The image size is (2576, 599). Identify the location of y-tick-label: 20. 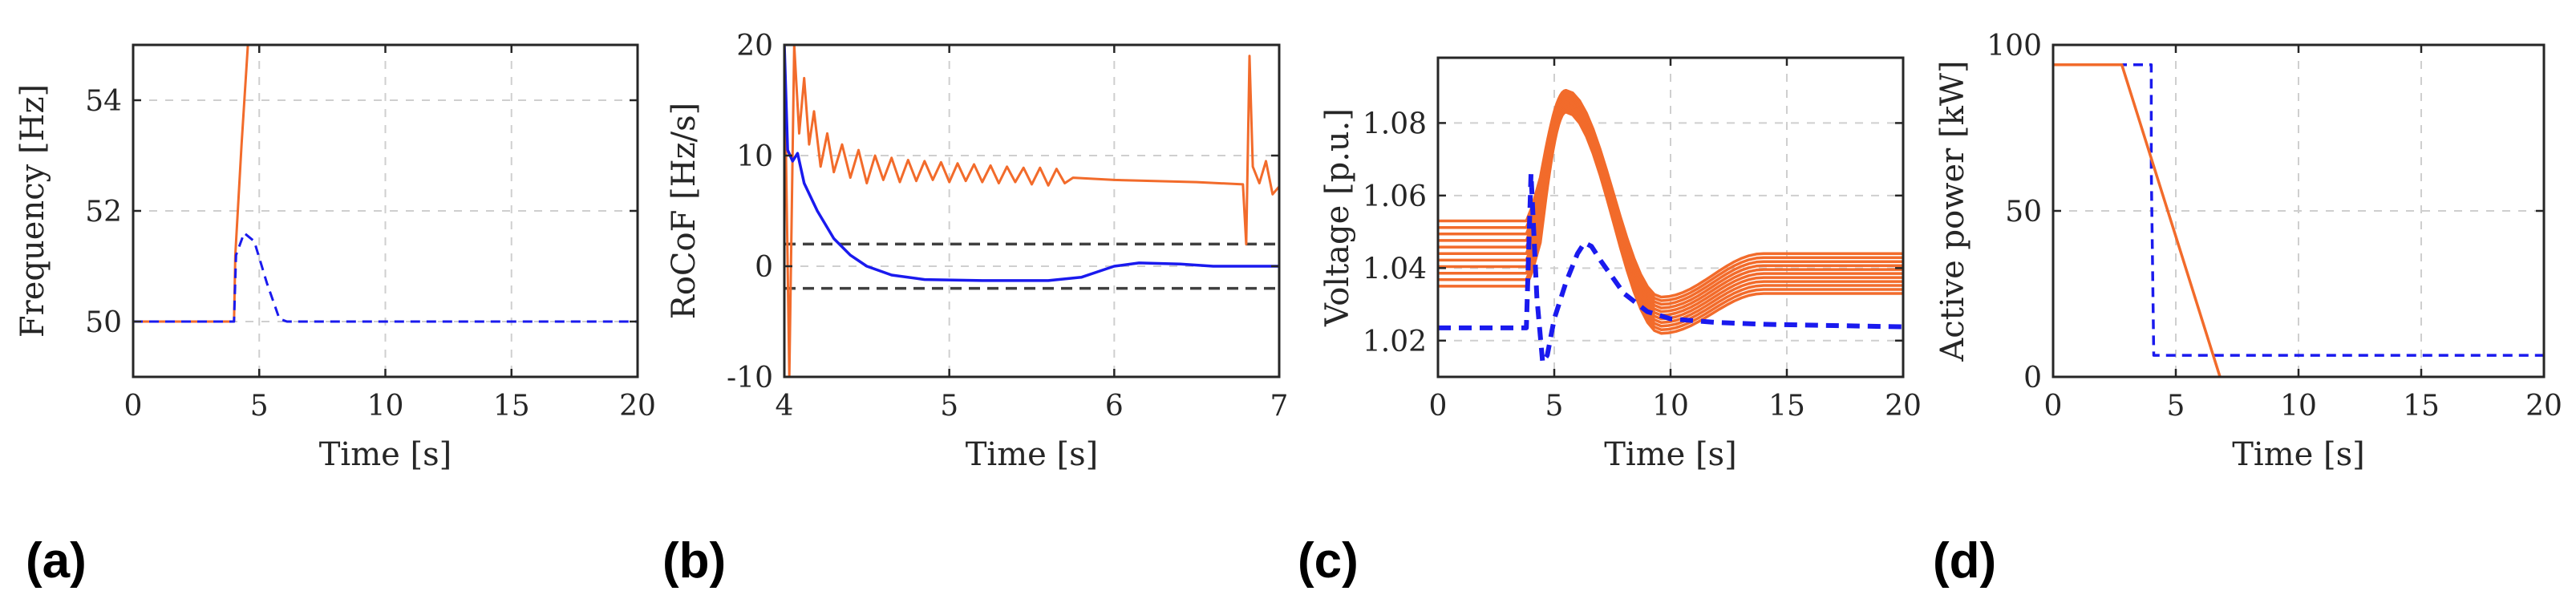
(754, 46).